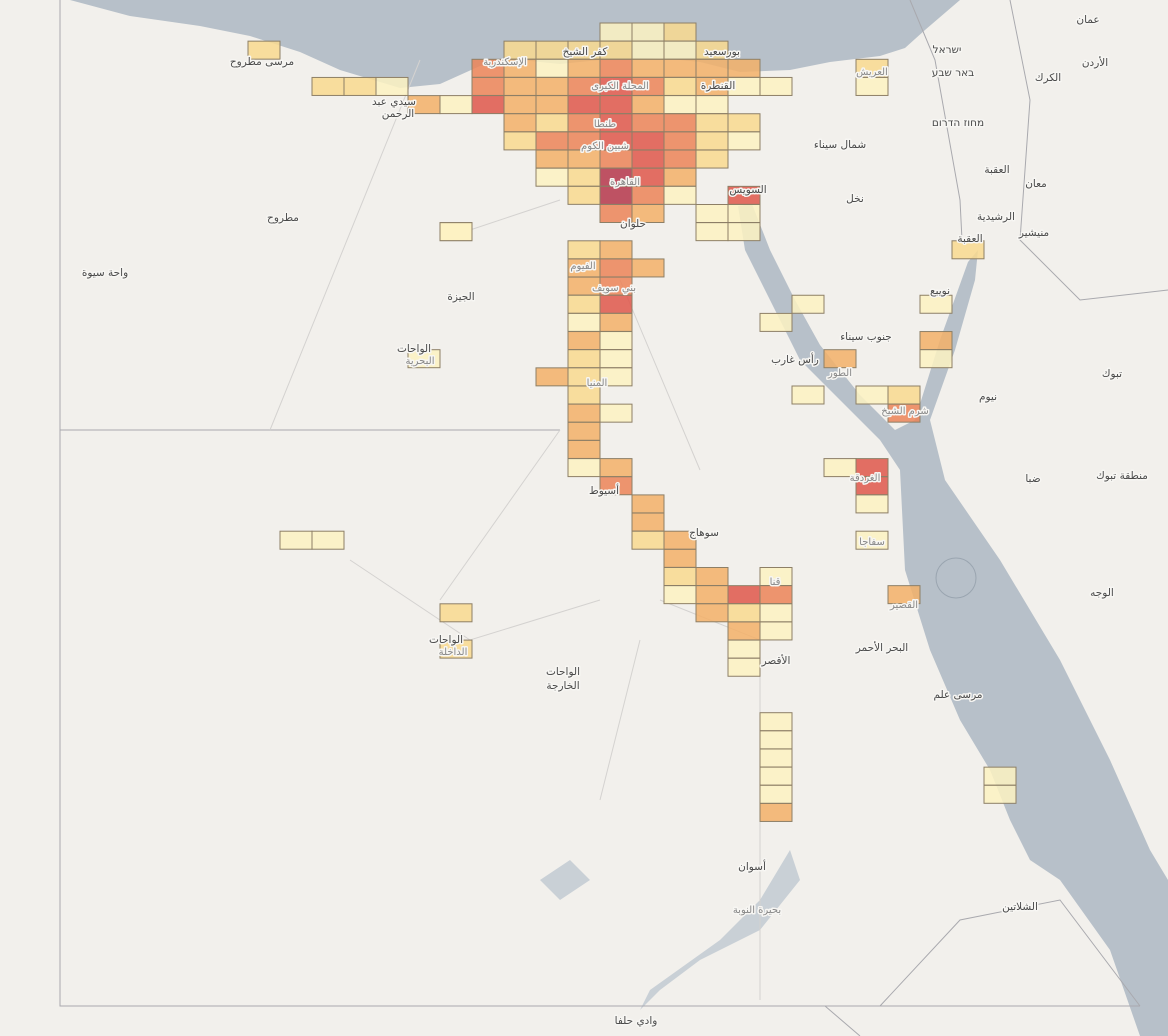 This screenshot has height=1036, width=1168. What do you see at coordinates (597, 383) in the screenshot?
I see `place: المنيا` at bounding box center [597, 383].